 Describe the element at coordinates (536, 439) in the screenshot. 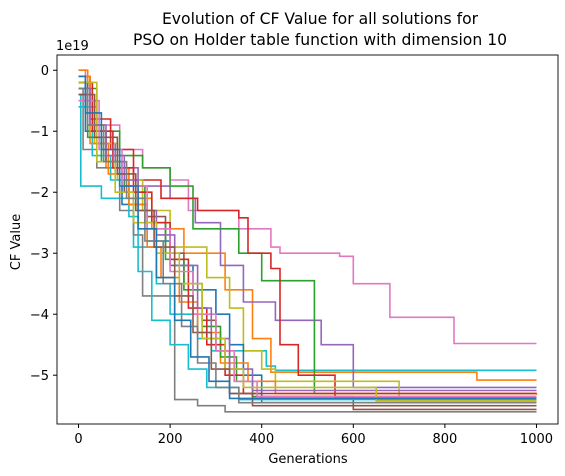

I see `x-tick-label: 1000` at that location.